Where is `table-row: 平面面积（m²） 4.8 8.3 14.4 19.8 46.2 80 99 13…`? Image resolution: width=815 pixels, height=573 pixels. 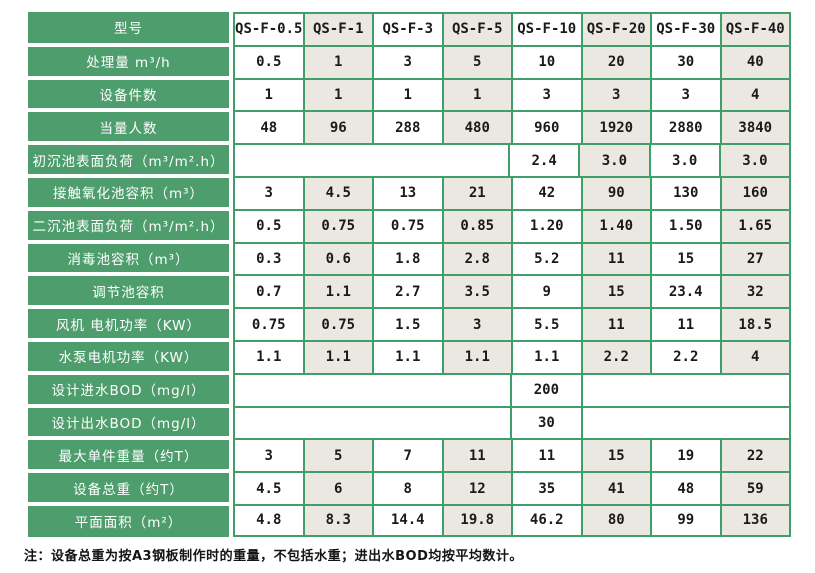
table-row: 平面面积（m²） 4.8 8.3 14.4 19.8 46.2 80 99 13… is located at coordinates (409, 520).